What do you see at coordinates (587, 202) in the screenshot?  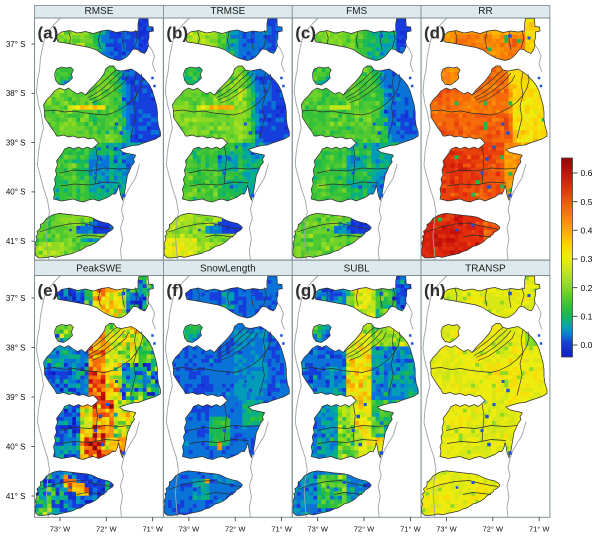 I see `svg-text: 0.5` at bounding box center [587, 202].